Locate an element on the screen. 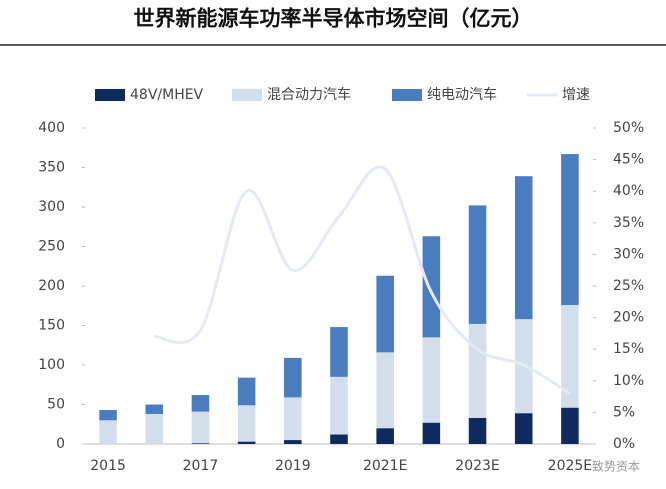  legend-label: 增速 is located at coordinates (576, 95).